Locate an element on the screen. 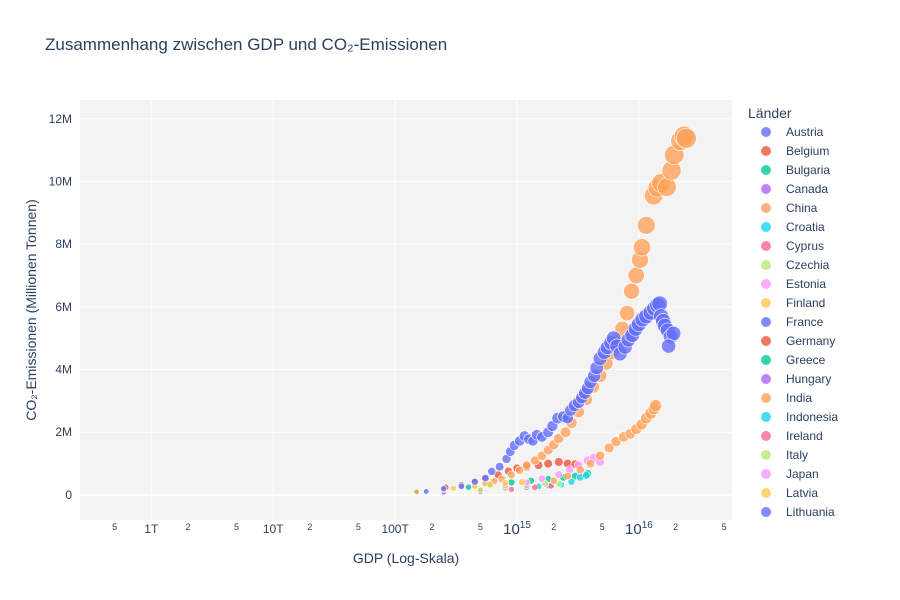 This screenshot has width=900, height=600. legend-label: France is located at coordinates (805, 322).